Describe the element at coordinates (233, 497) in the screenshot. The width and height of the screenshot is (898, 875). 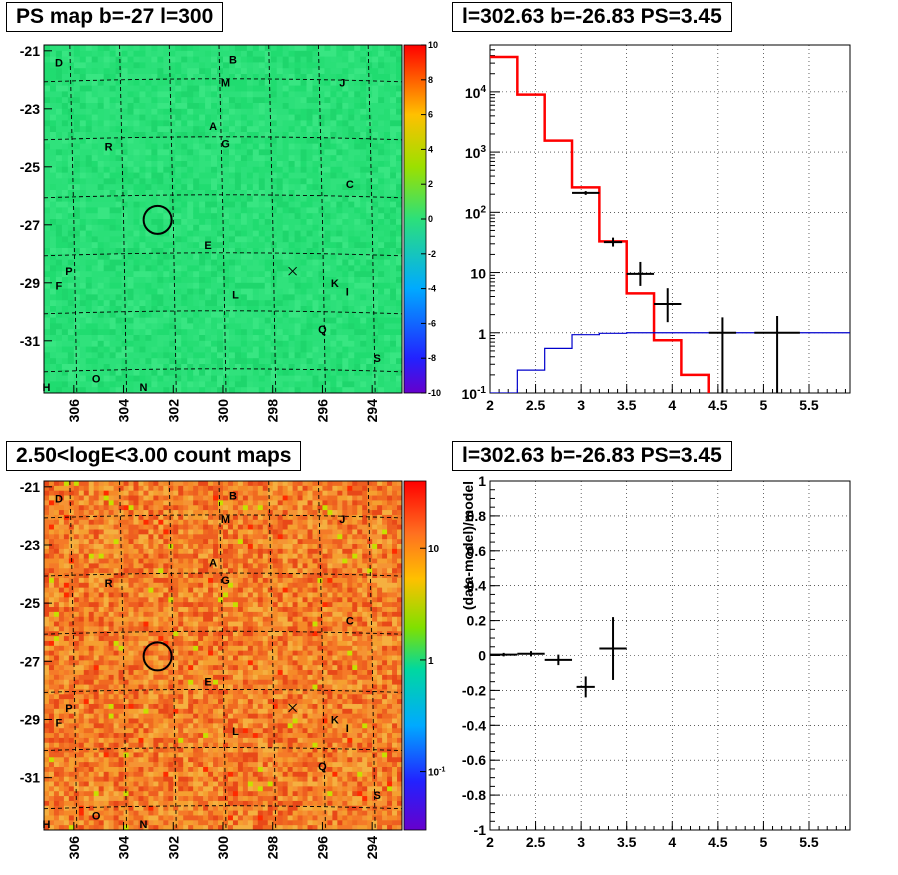
I see `source-label-B: B` at that location.